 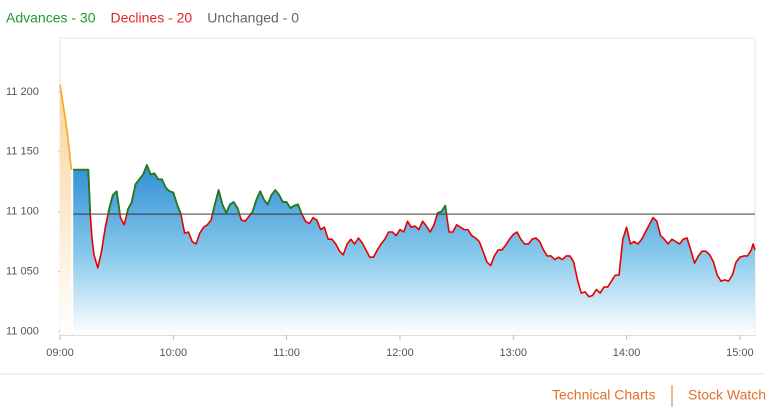 What do you see at coordinates (513, 353) in the screenshot?
I see `x-tick-label: 13:00` at bounding box center [513, 353].